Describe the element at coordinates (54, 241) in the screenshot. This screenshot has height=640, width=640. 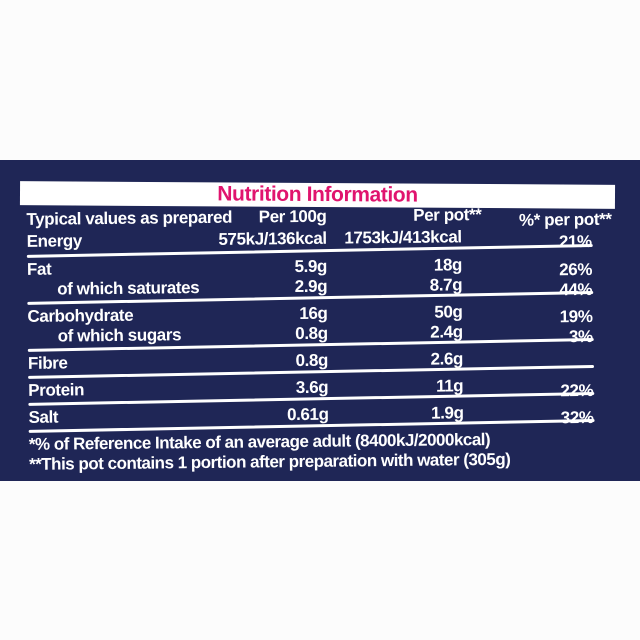
I see `cell-label: Energy` at that location.